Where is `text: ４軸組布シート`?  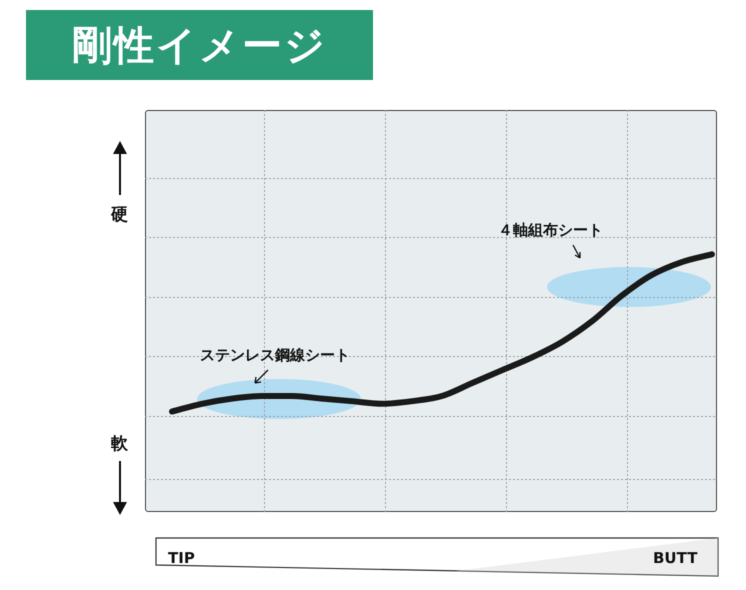
text: ４軸組布シート is located at coordinates (550, 230).